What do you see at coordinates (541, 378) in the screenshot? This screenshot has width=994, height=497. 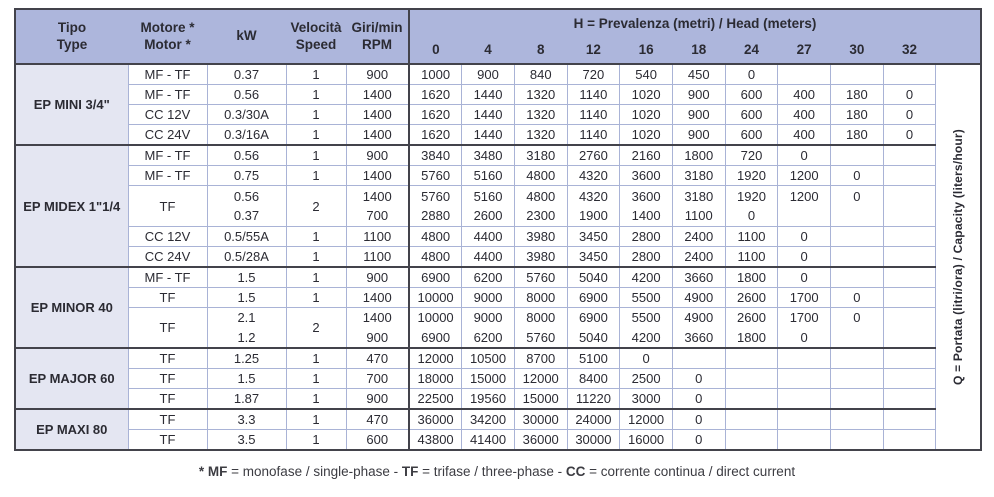 I see `capacity-cell: 12000` at bounding box center [541, 378].